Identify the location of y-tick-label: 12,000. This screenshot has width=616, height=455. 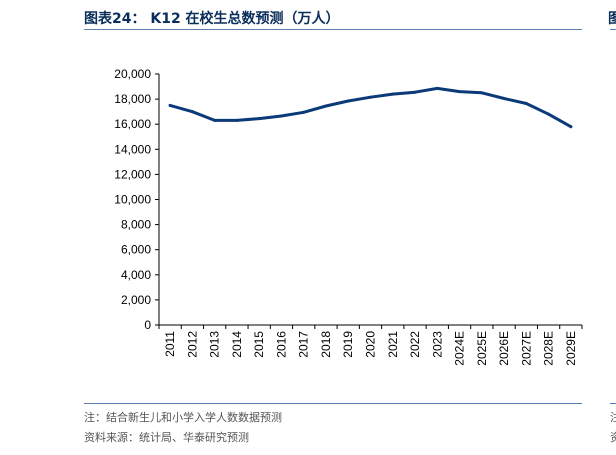
(132, 174).